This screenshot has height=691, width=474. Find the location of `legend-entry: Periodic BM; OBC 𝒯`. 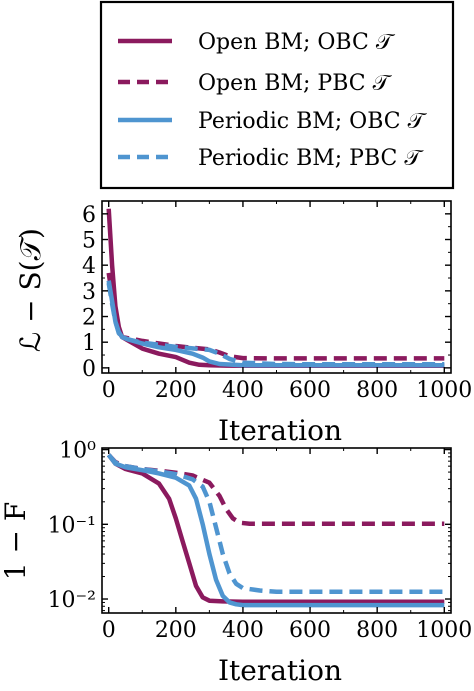

legend-entry: Periodic BM; OBC 𝒯 is located at coordinates (273, 121).